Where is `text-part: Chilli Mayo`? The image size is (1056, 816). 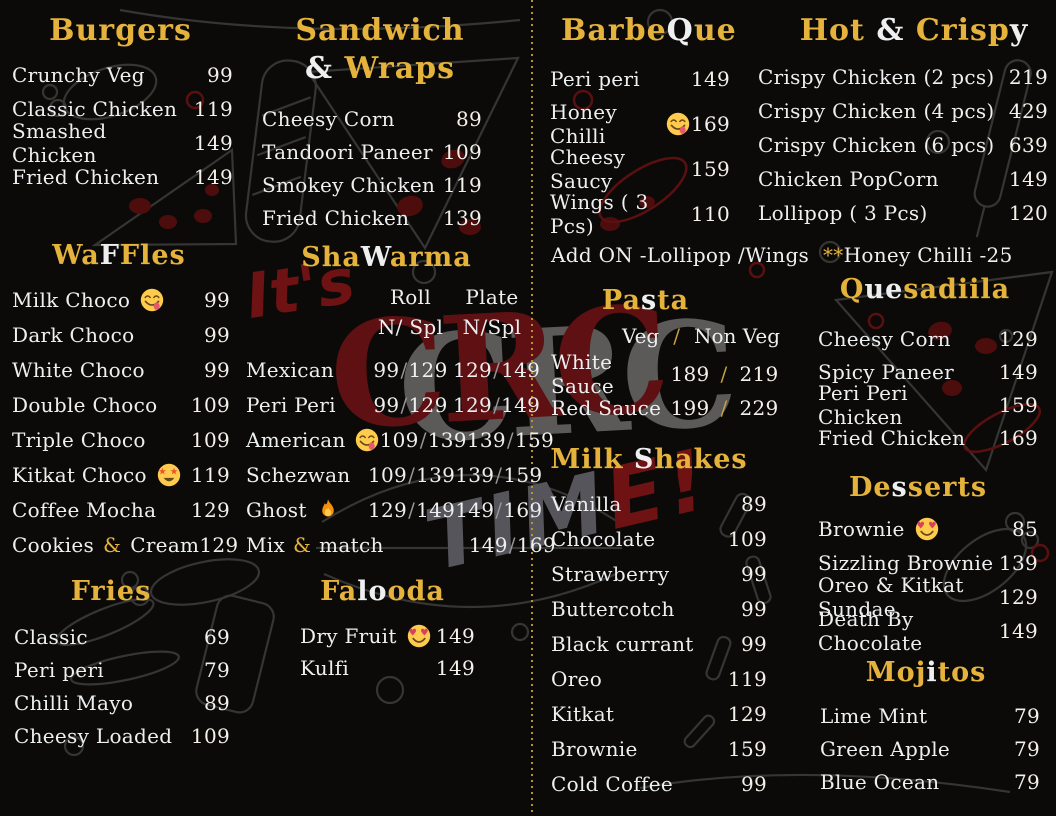 text-part: Chilli Mayo is located at coordinates (74, 702).